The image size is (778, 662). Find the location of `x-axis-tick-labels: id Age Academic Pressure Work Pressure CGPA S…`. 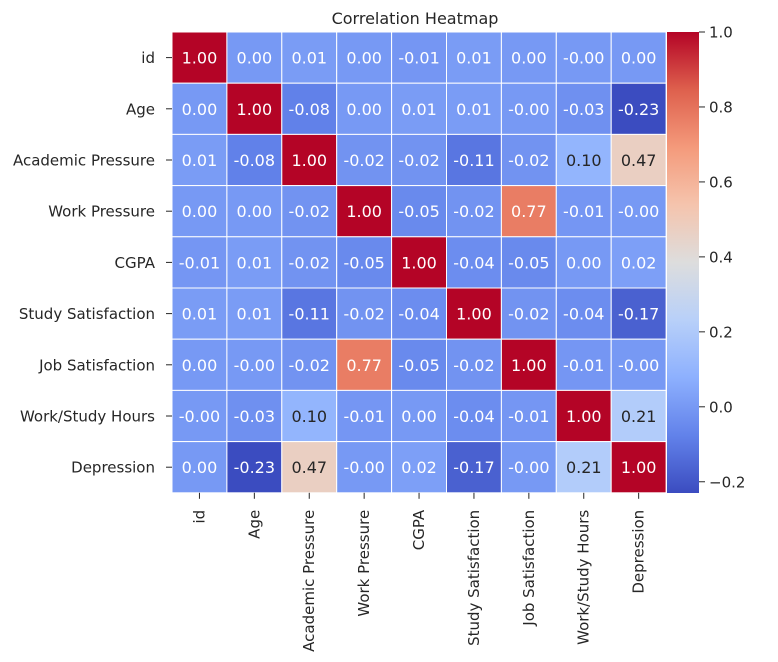

x-axis-tick-labels: id Age Academic Pressure Work Pressure CGPA S… is located at coordinates (419, 572).